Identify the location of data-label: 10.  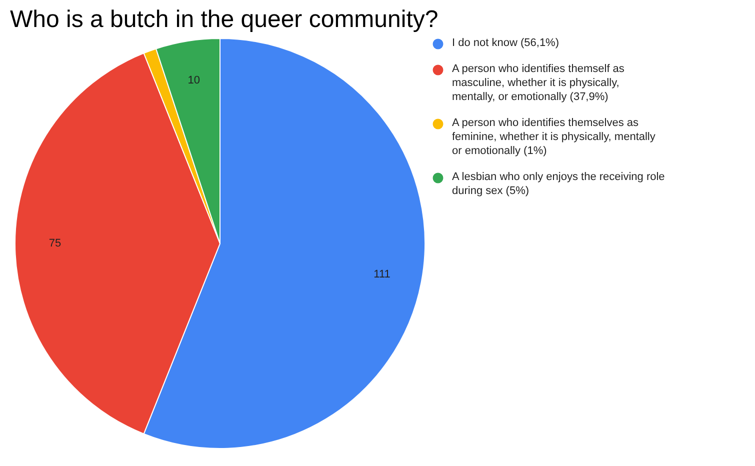
(194, 80).